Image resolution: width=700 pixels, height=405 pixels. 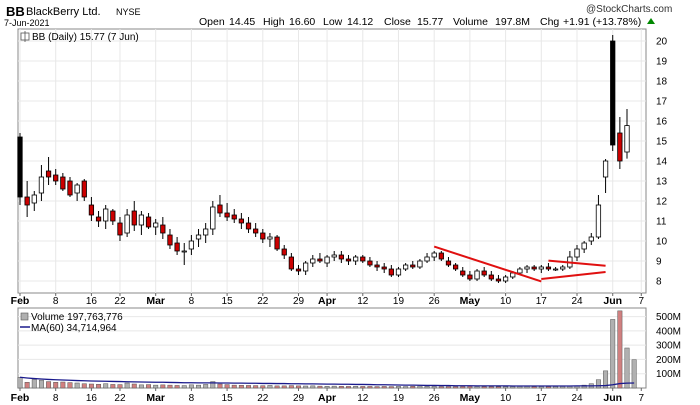 What do you see at coordinates (333, 22) in the screenshot?
I see `quote-low-label: Low` at bounding box center [333, 22].